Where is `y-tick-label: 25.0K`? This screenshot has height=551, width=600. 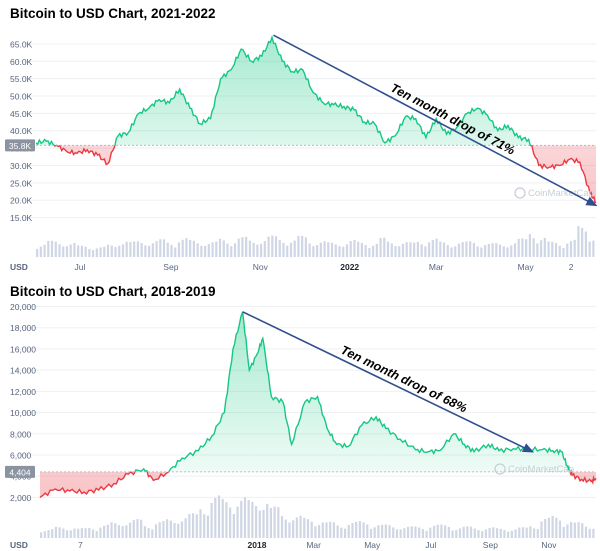 y-tick-label: 25.0K is located at coordinates (21, 183).